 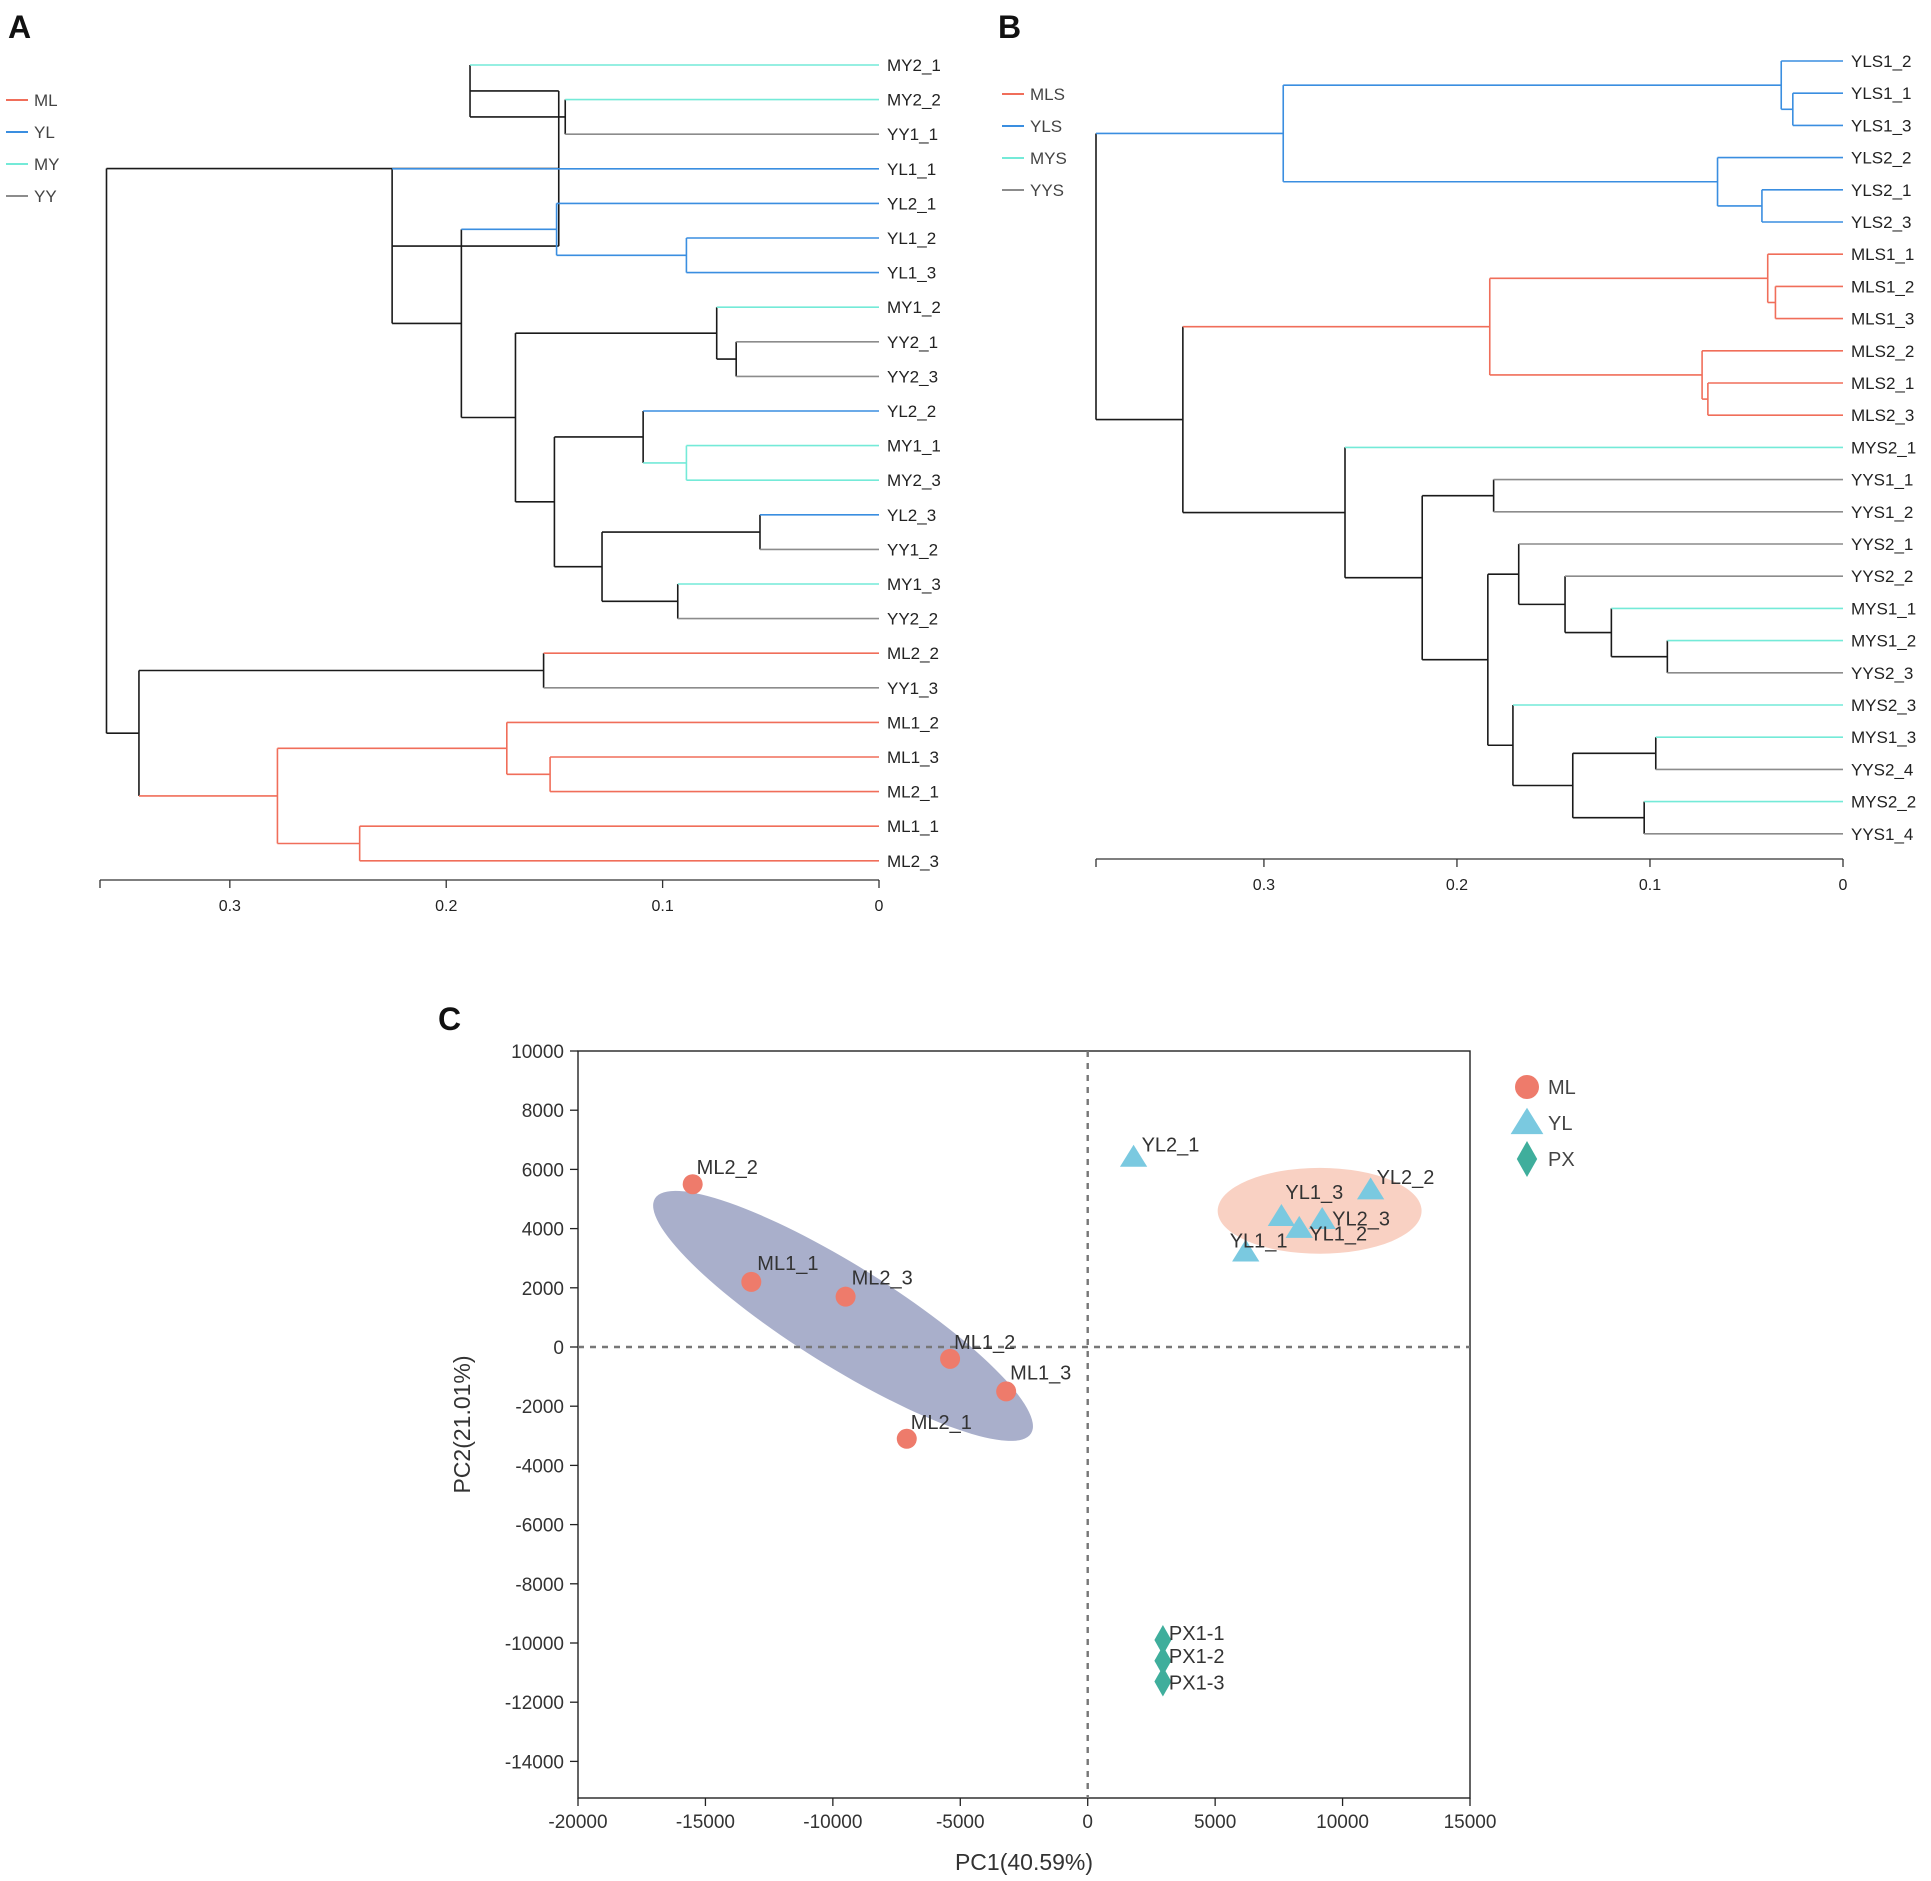 What do you see at coordinates (1883, 705) in the screenshot?
I see `leaf-label: MYS2_3` at bounding box center [1883, 705].